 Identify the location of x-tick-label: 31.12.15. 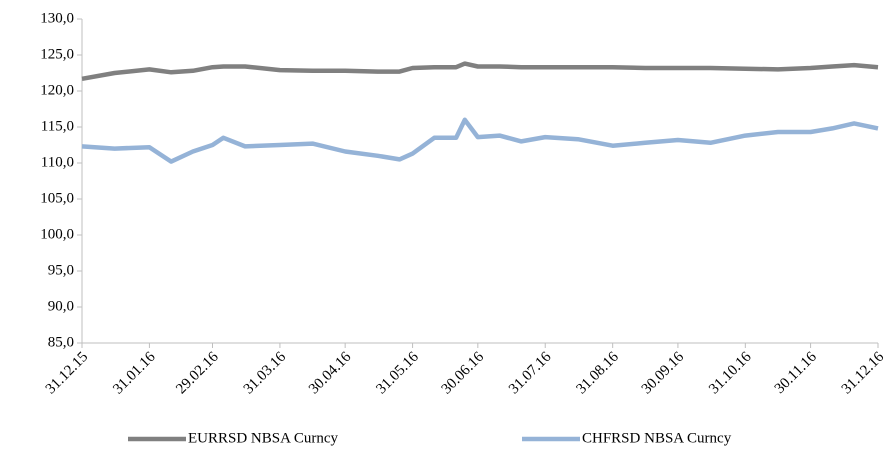
(67, 373).